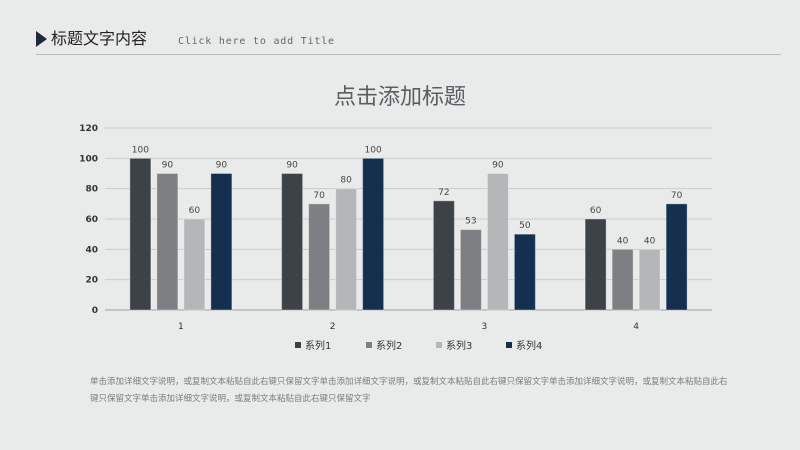  Describe the element at coordinates (418, 345) in the screenshot. I see `chart-legend: 系列1 系列2 系列3 系列4` at that location.